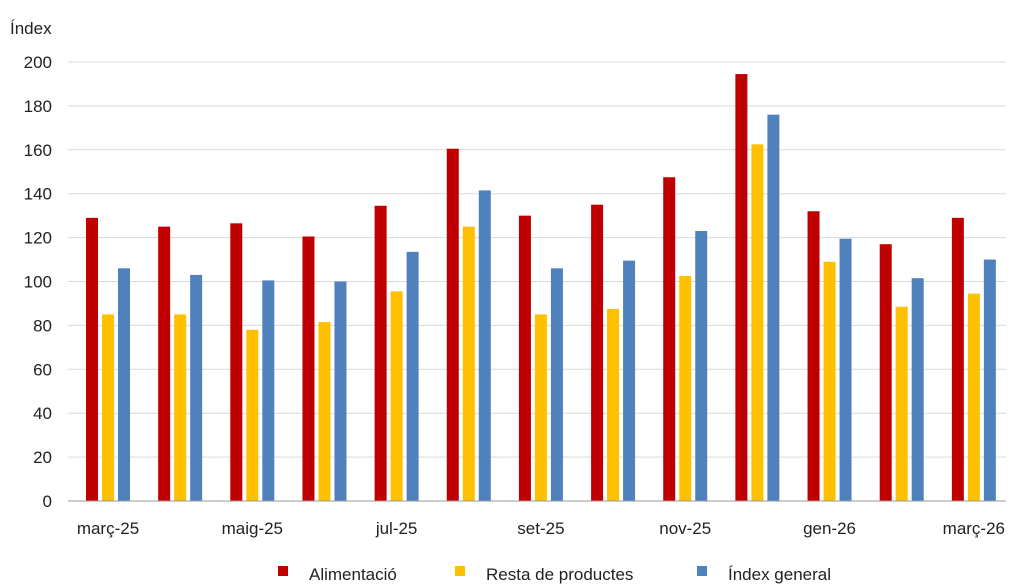 The image size is (1010, 584). I want to click on legend-label: Alimentació, so click(353, 574).